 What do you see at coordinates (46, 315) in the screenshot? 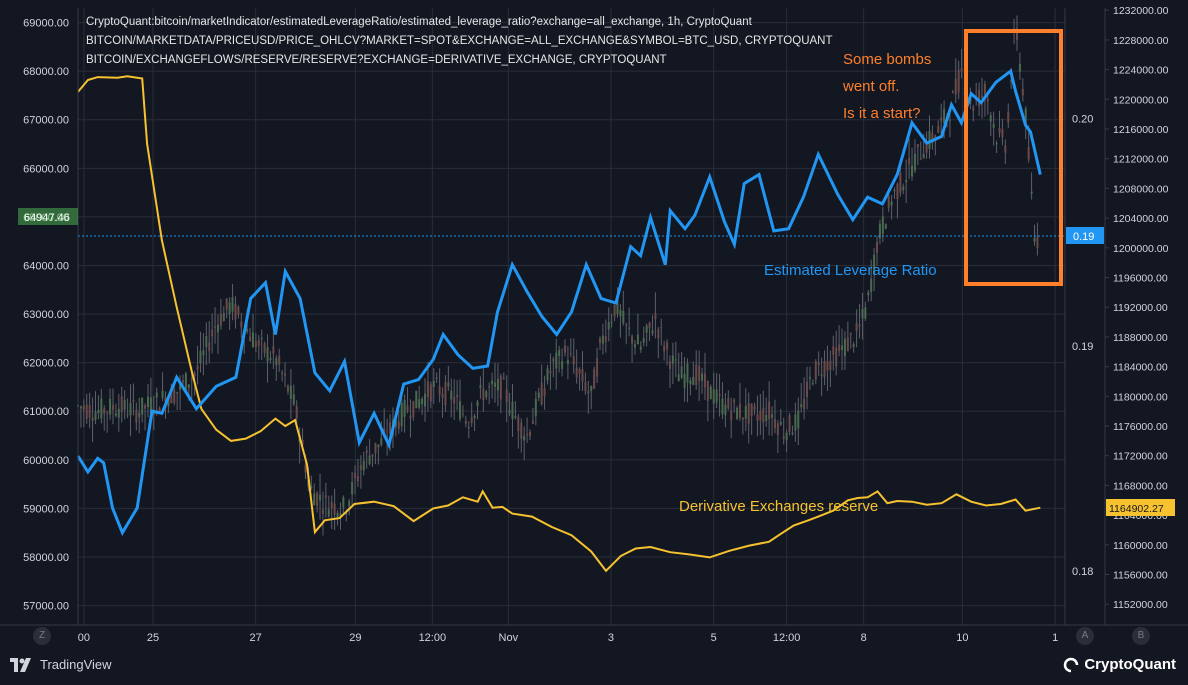
I see `left-tick-label: 63000.00` at bounding box center [46, 315].